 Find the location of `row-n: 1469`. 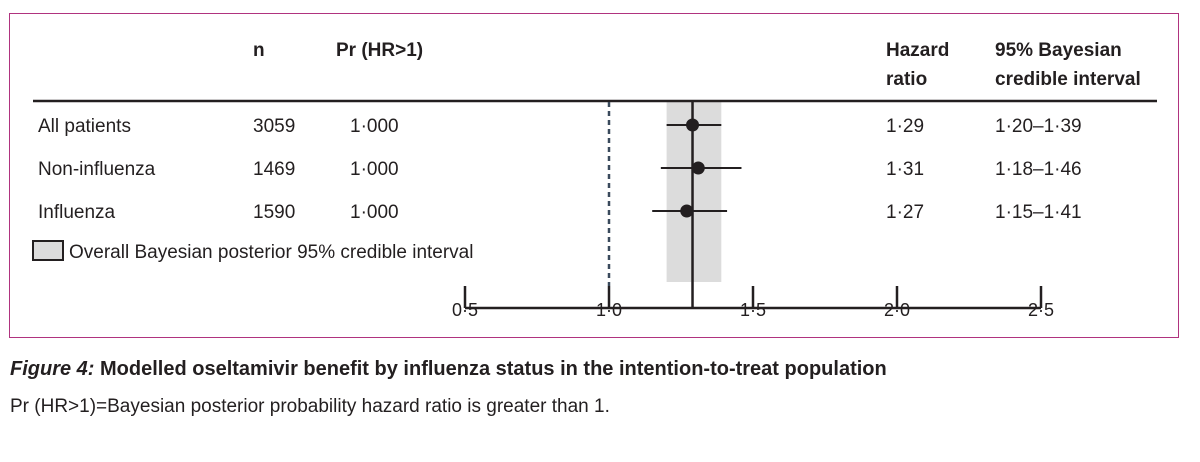

row-n: 1469 is located at coordinates (274, 169).